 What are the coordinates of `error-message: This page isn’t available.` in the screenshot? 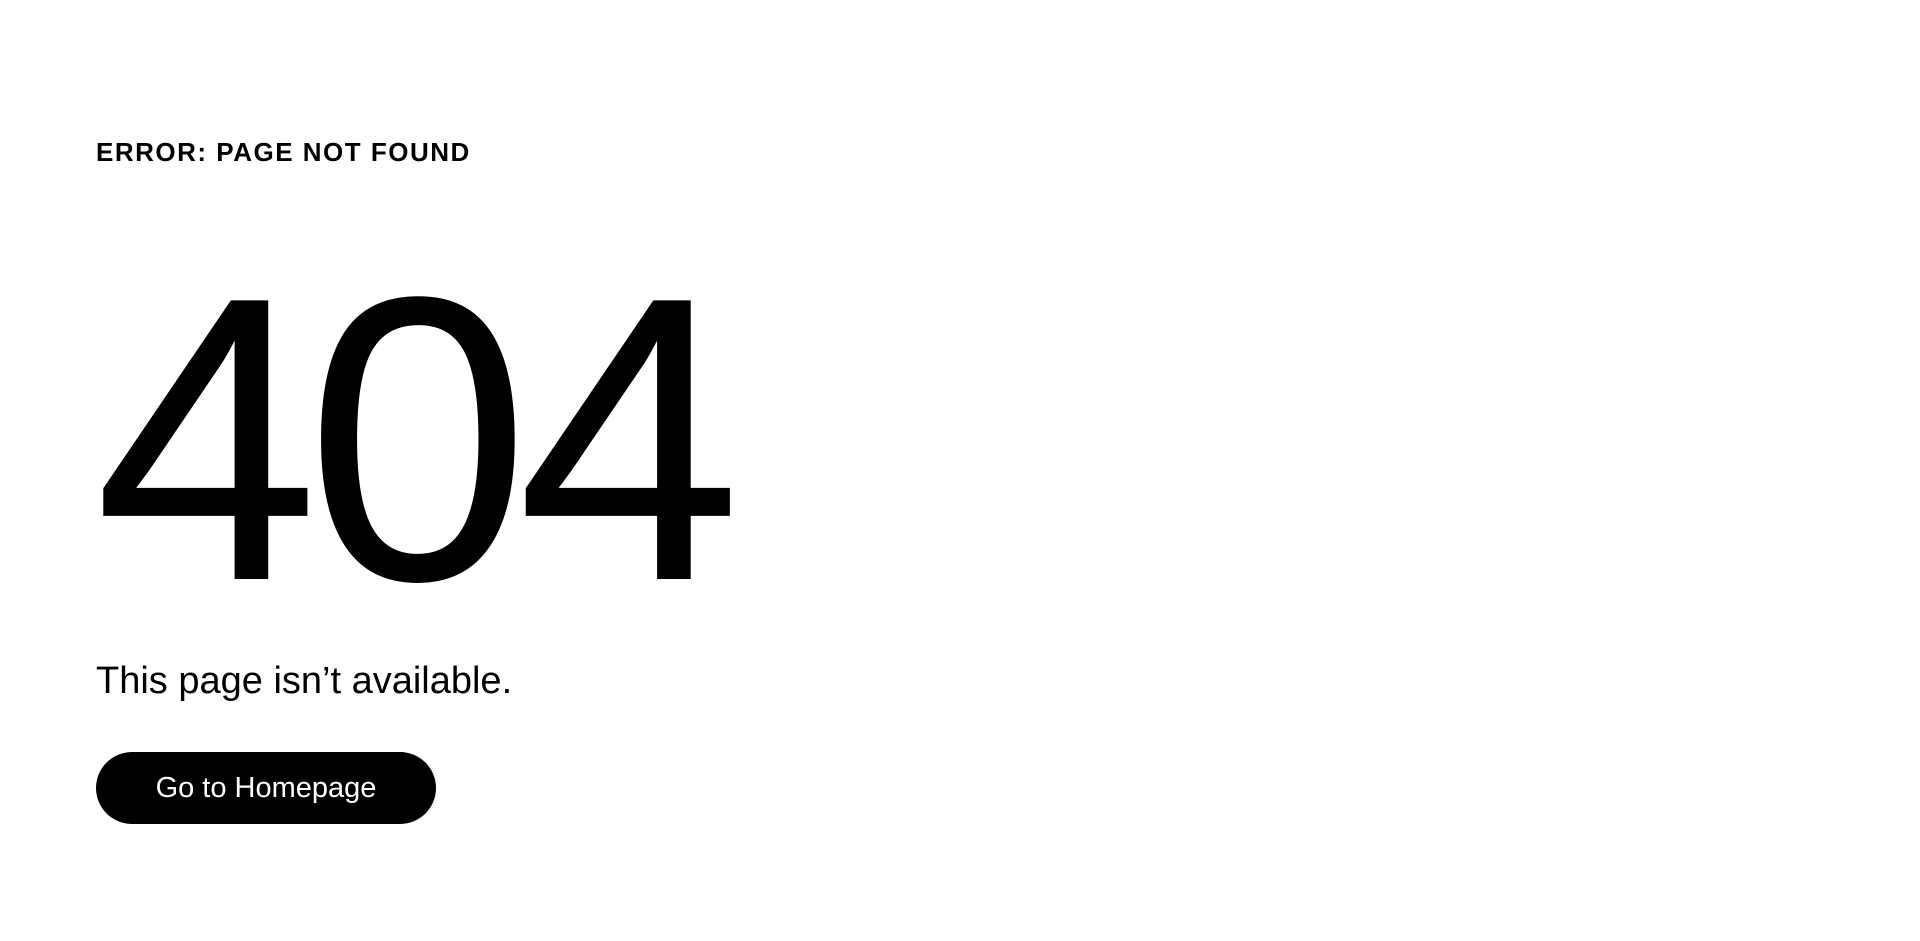 It's located at (304, 681).